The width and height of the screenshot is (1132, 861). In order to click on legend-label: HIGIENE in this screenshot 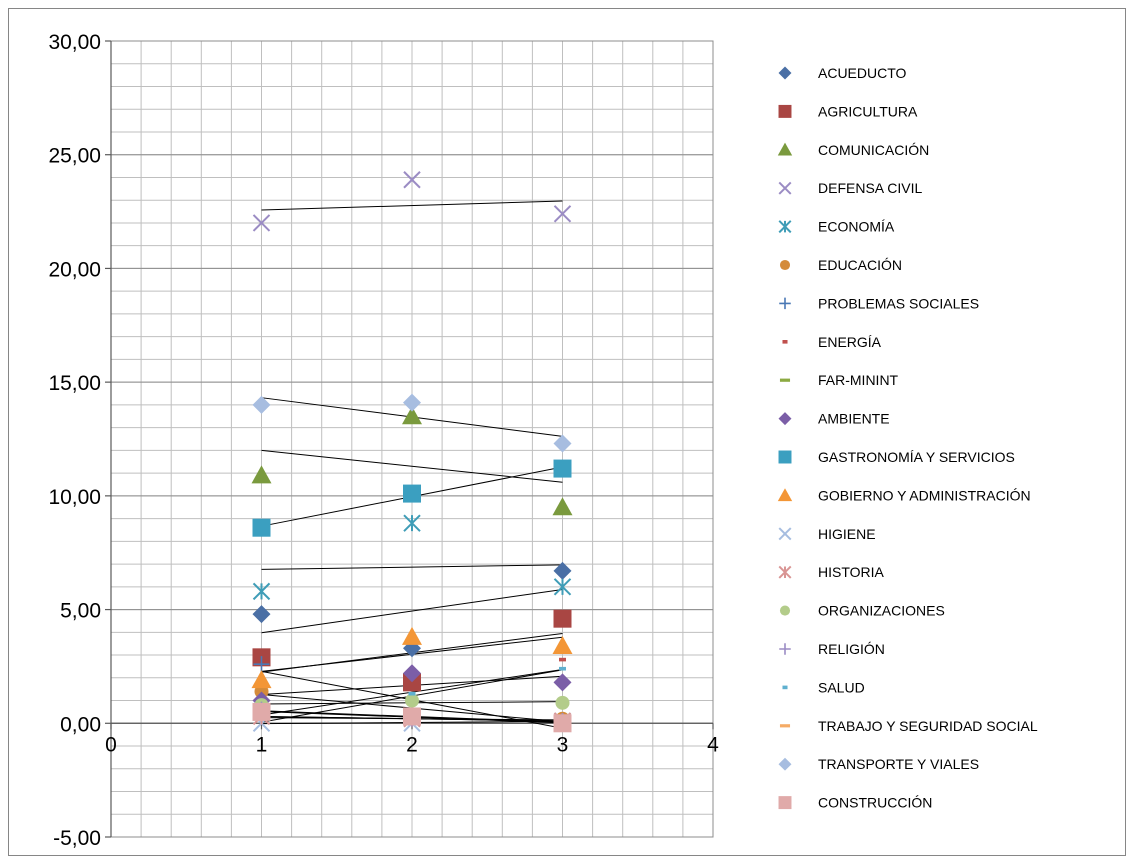, I will do `click(847, 534)`.